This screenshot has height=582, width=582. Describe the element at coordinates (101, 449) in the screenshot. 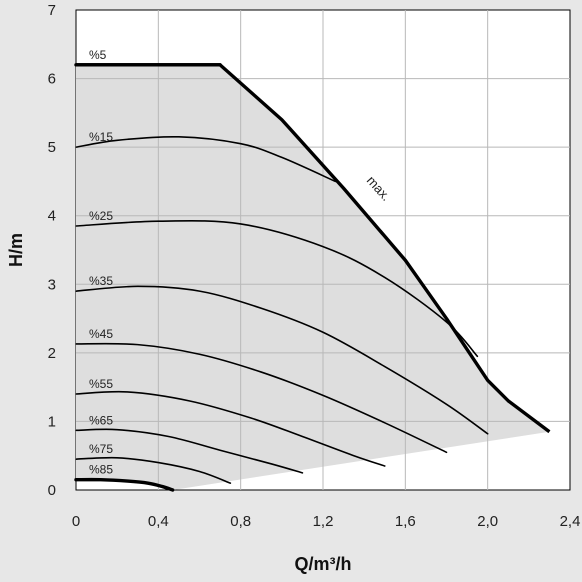

I see `curve-label-pct-75: %75` at that location.